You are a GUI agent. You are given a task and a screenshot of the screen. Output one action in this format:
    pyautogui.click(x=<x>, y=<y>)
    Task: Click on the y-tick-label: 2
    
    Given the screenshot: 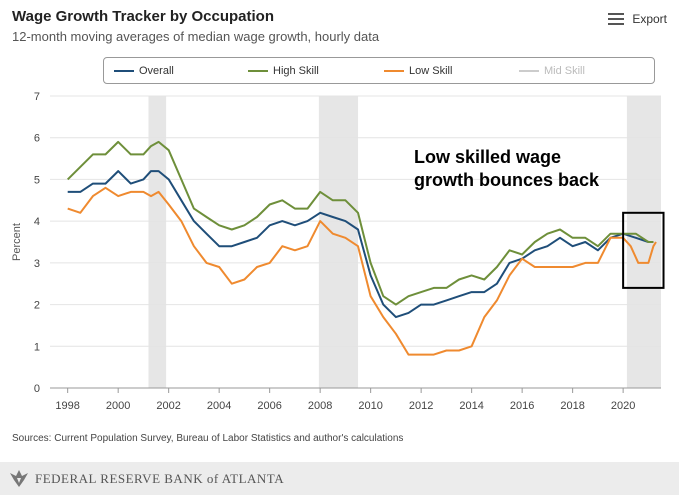 What is the action you would take?
    pyautogui.click(x=37, y=306)
    